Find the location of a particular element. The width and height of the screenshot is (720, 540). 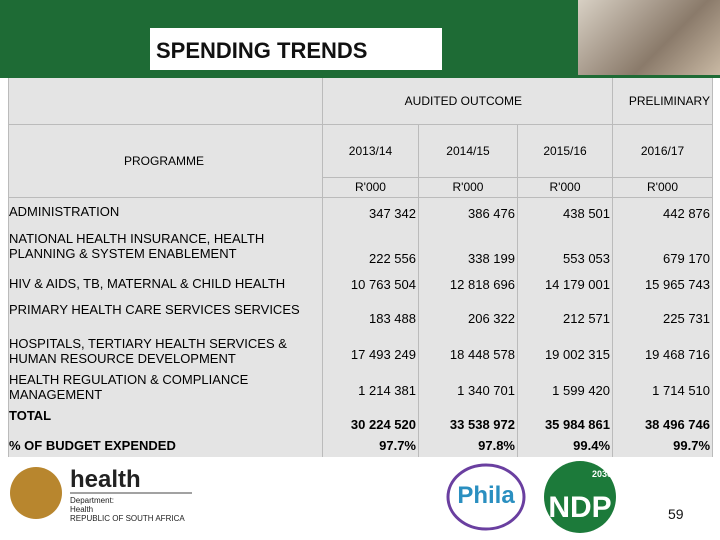

programme-name: HIV & AIDS, TB, MATERNAL & CHILD HEALTH is located at coordinates (165, 283).